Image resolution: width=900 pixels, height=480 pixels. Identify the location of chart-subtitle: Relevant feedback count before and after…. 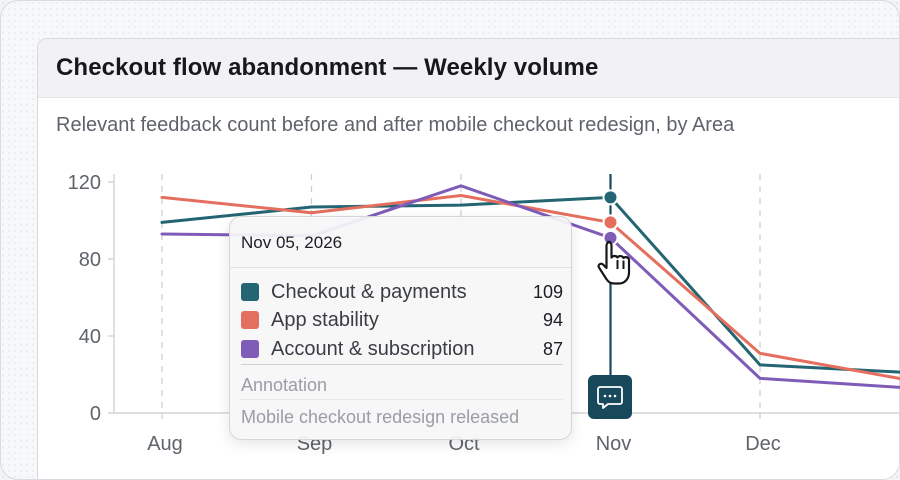
(395, 125).